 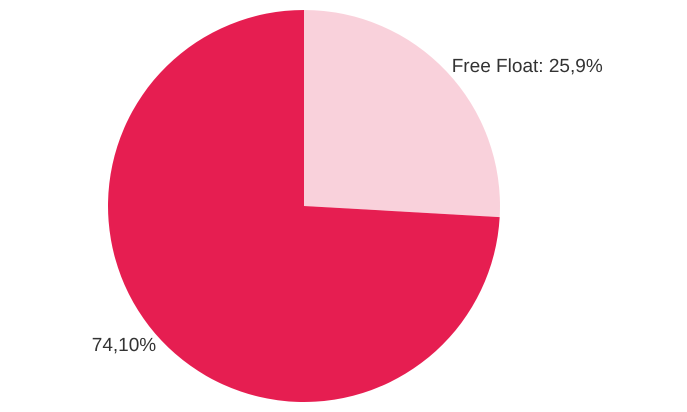 What do you see at coordinates (124, 345) in the screenshot?
I see `data-label: 74,10%` at bounding box center [124, 345].